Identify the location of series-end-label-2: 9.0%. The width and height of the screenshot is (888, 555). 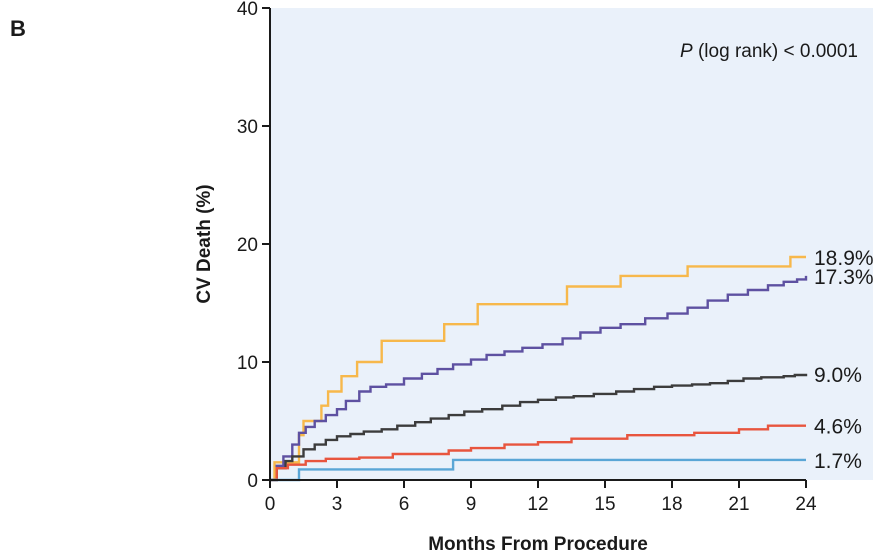
(838, 375).